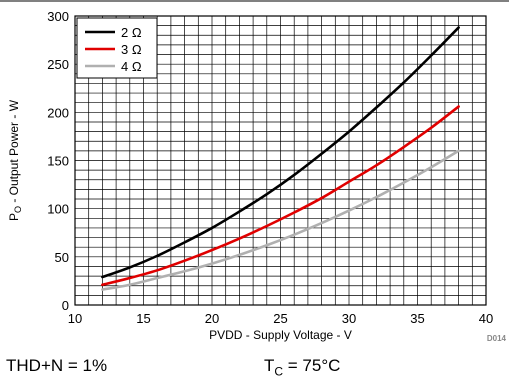 The height and width of the screenshot is (386, 509). What do you see at coordinates (58, 64) in the screenshot?
I see `y-tick-label: 250` at bounding box center [58, 64].